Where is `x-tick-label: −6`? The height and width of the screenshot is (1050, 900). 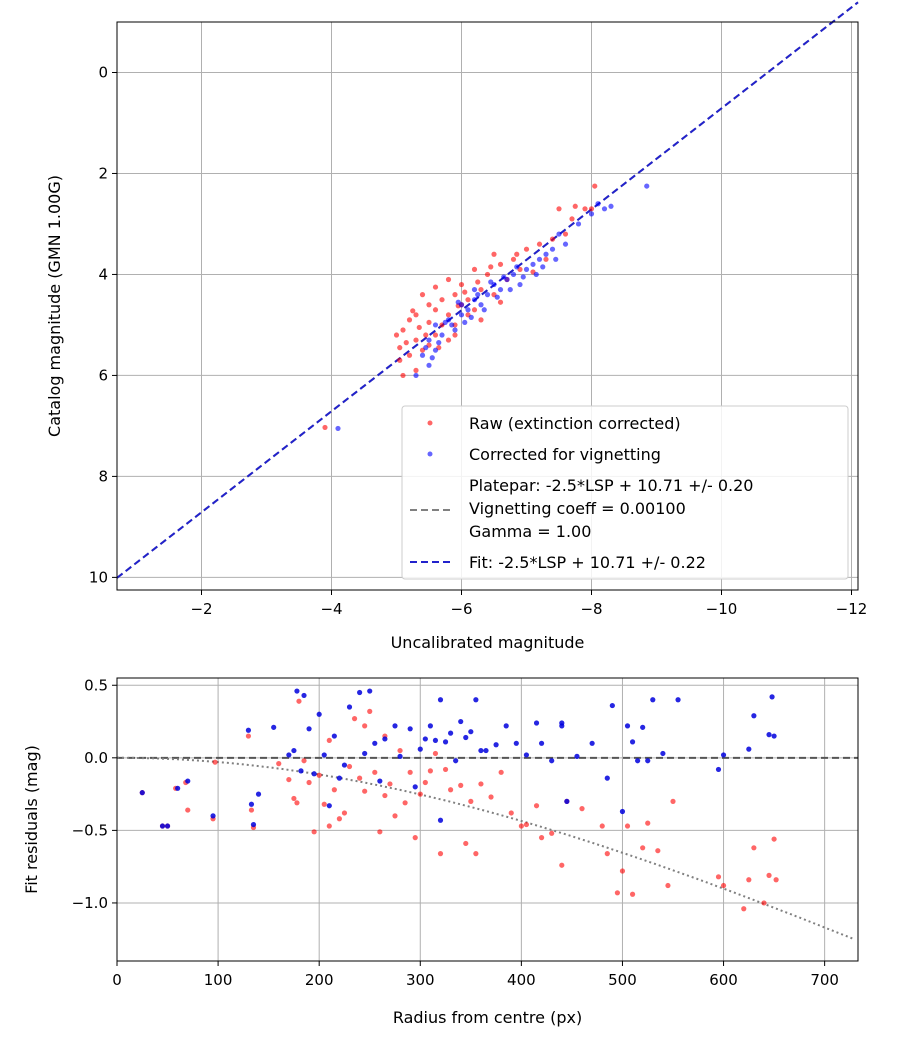
x-tick-label: −6 is located at coordinates (461, 609).